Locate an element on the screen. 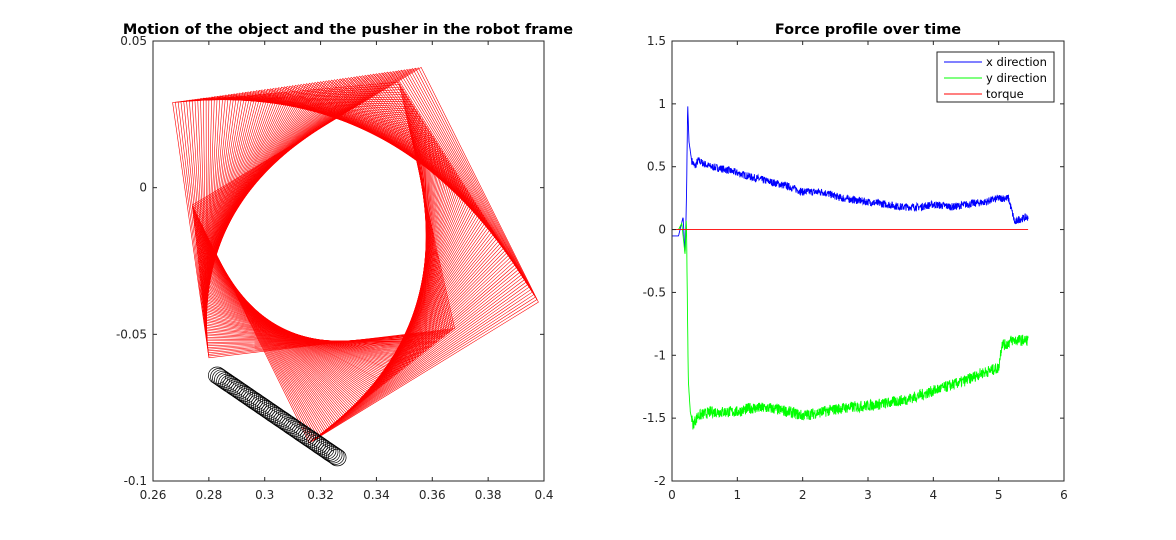 This screenshot has height=540, width=1176. legend-label: y direction is located at coordinates (1016, 78).